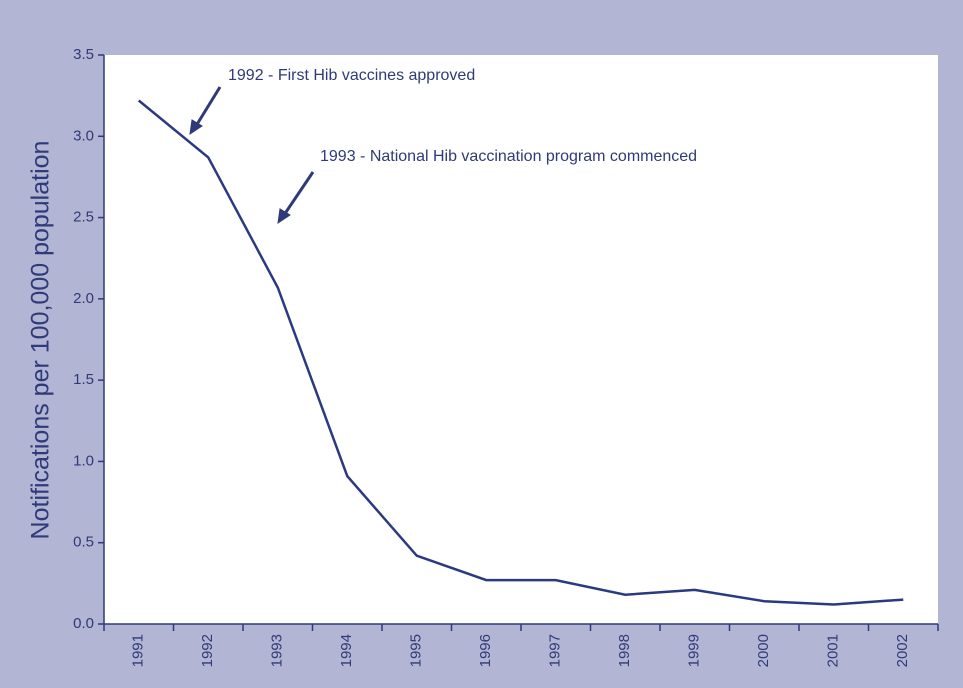  Describe the element at coordinates (83, 460) in the screenshot. I see `y-tick-label: 1.0` at that location.